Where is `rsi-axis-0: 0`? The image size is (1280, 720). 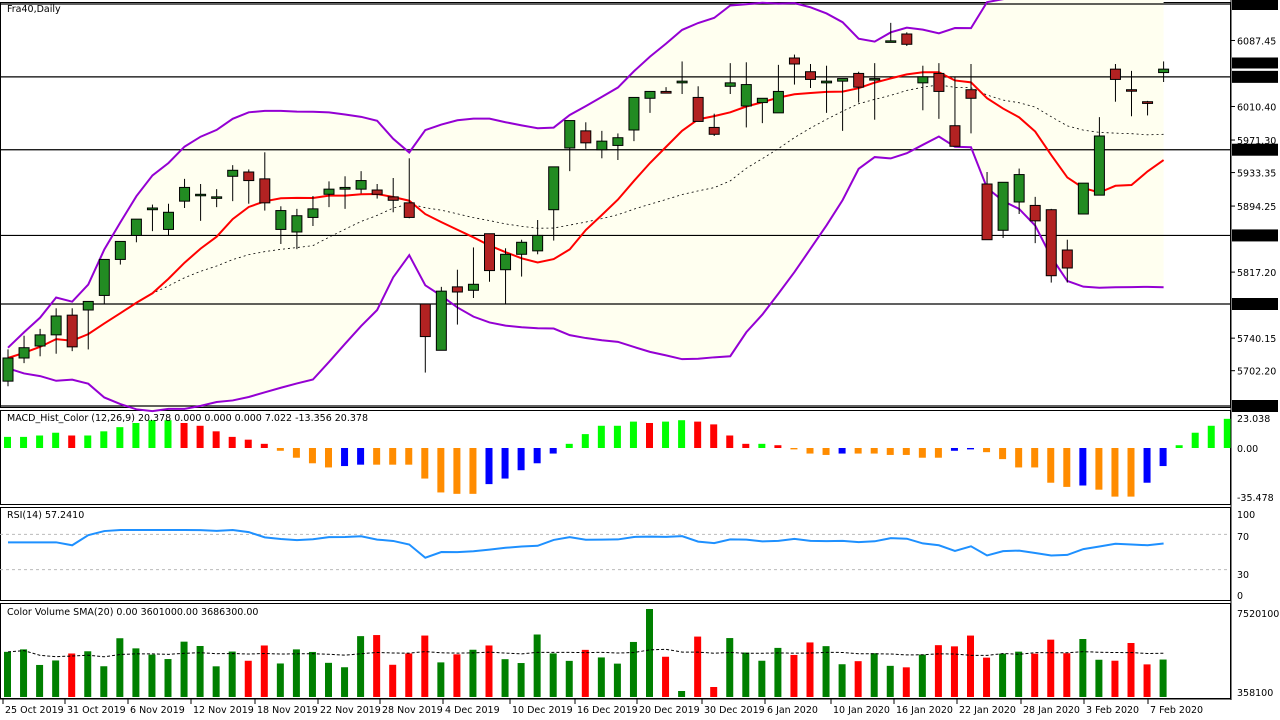 rsi-axis-0: 0 is located at coordinates (1240, 596).